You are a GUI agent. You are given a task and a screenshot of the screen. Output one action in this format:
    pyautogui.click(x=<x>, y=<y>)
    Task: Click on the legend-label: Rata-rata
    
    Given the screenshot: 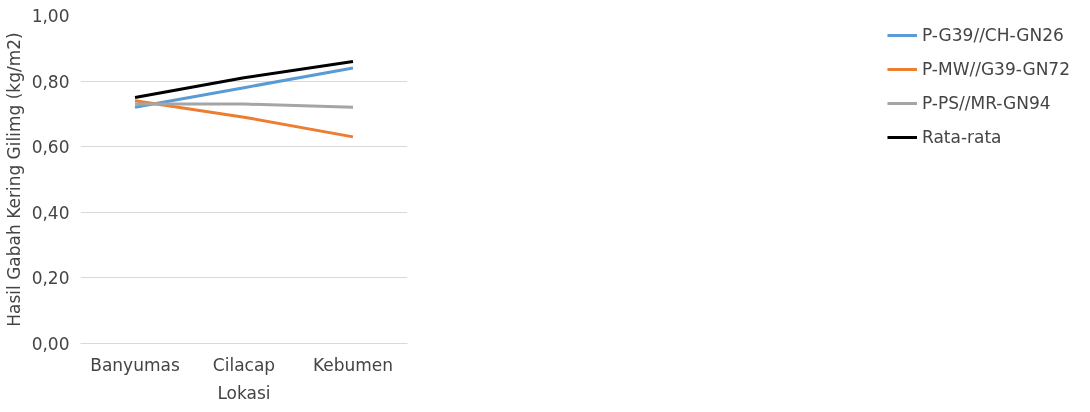 What is the action you would take?
    pyautogui.click(x=961, y=137)
    